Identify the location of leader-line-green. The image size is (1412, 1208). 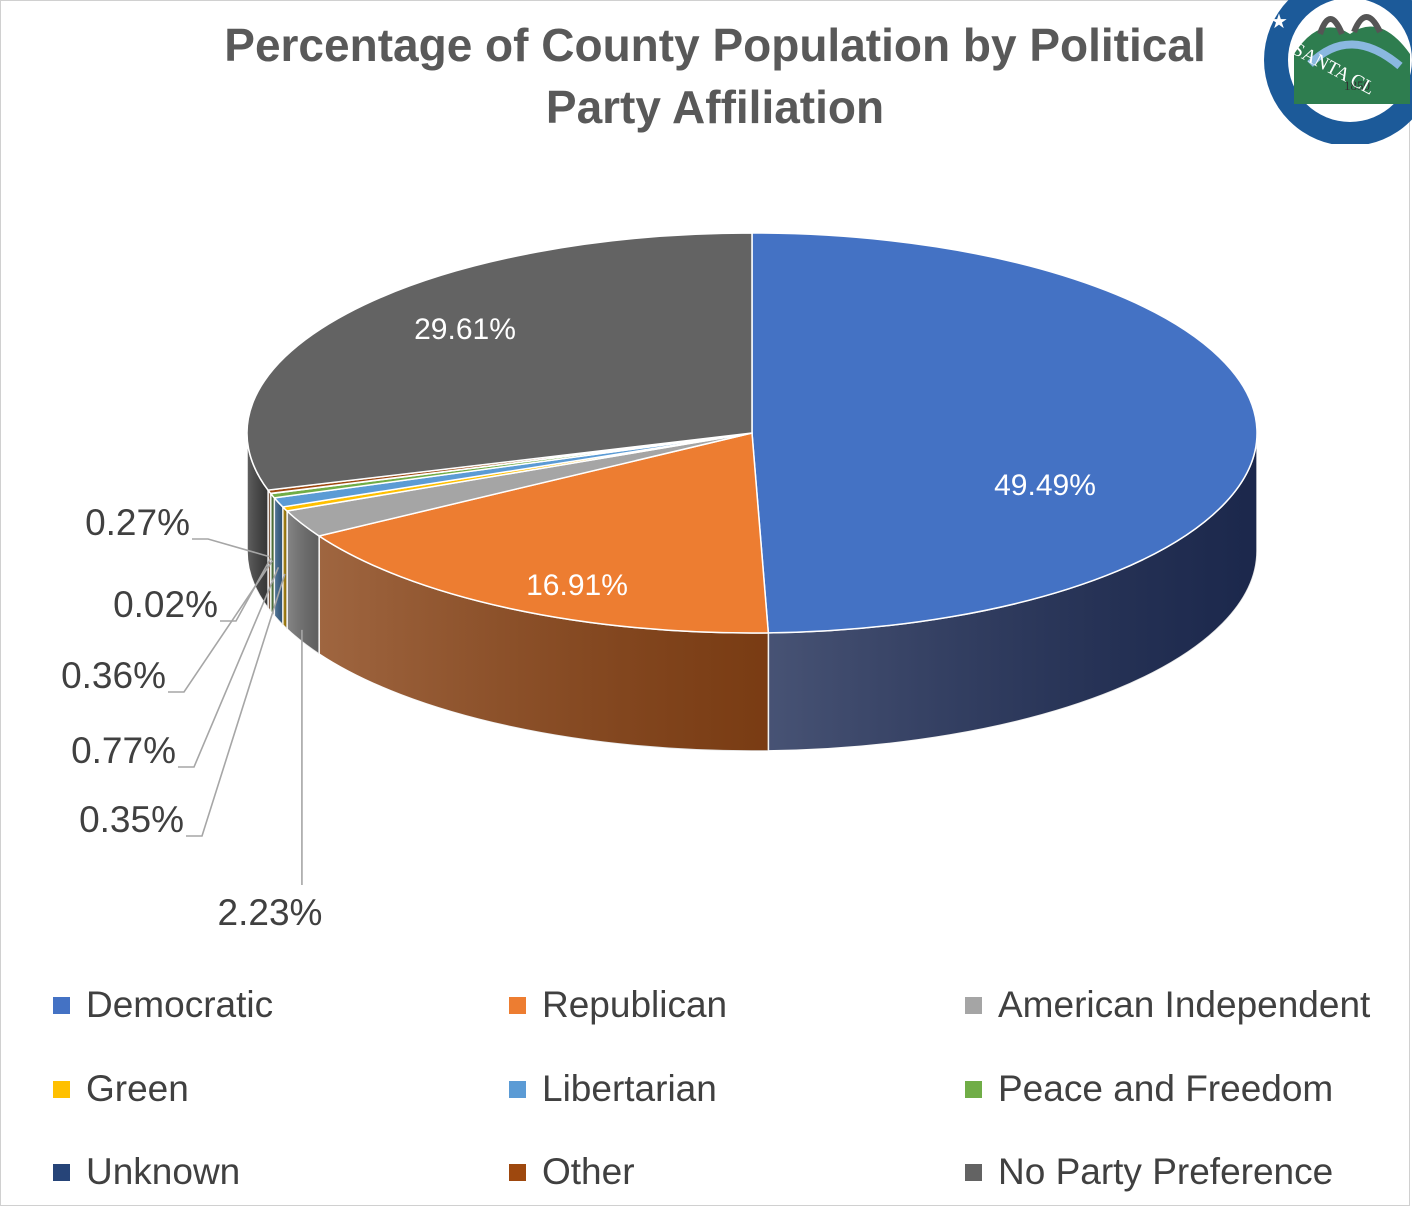
(236, 705).